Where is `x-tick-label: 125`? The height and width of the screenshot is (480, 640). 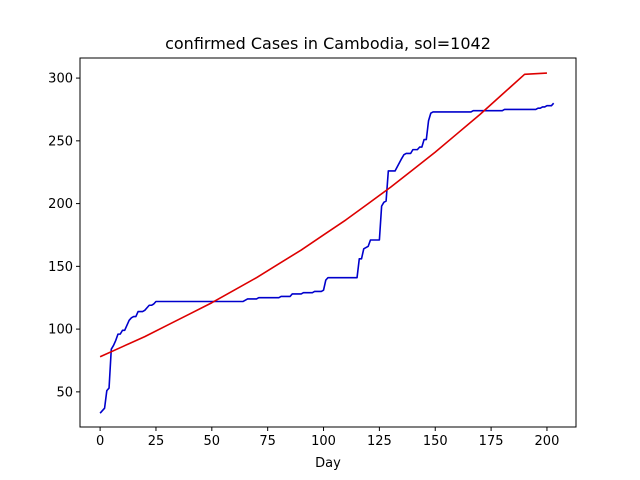
x-tick-label: 125 is located at coordinates (379, 441).